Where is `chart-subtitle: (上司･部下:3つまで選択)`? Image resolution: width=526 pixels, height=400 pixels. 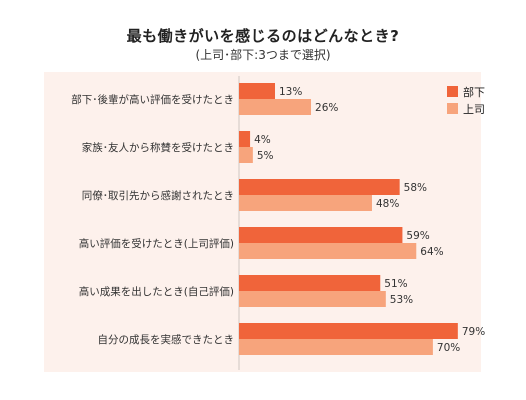 chart-subtitle: (上司･部下:3つまで選択) is located at coordinates (263, 55).